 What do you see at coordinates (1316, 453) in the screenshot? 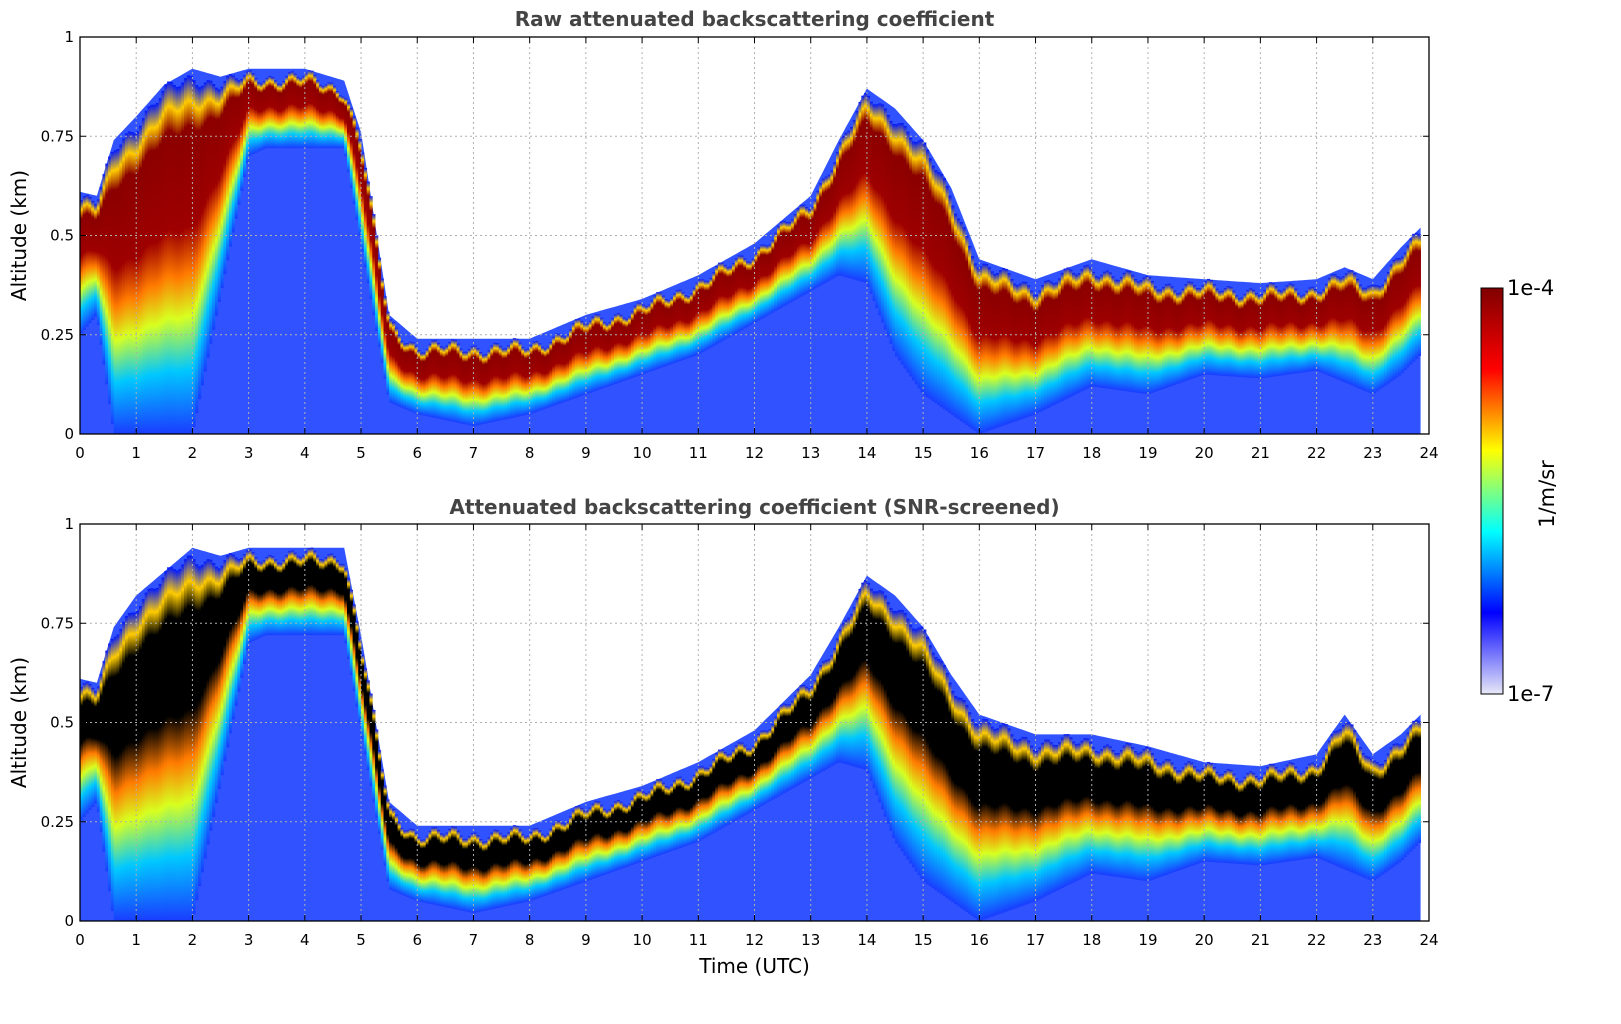
I see `x-tick-label: 22` at bounding box center [1316, 453].